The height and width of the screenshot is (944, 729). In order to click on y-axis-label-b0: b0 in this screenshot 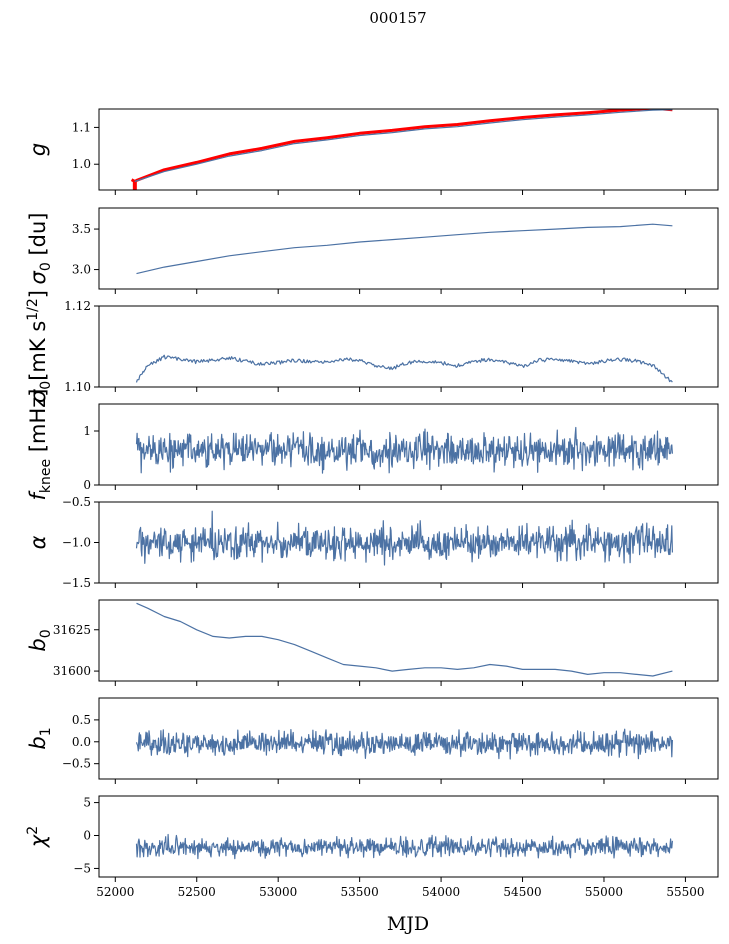, I will do `click(40, 640)`.